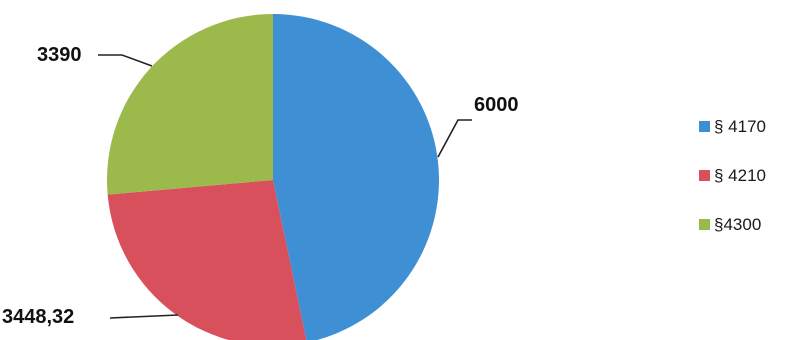 This screenshot has height=340, width=797. Describe the element at coordinates (496, 105) in the screenshot. I see `data-label-4170: 6000` at that location.